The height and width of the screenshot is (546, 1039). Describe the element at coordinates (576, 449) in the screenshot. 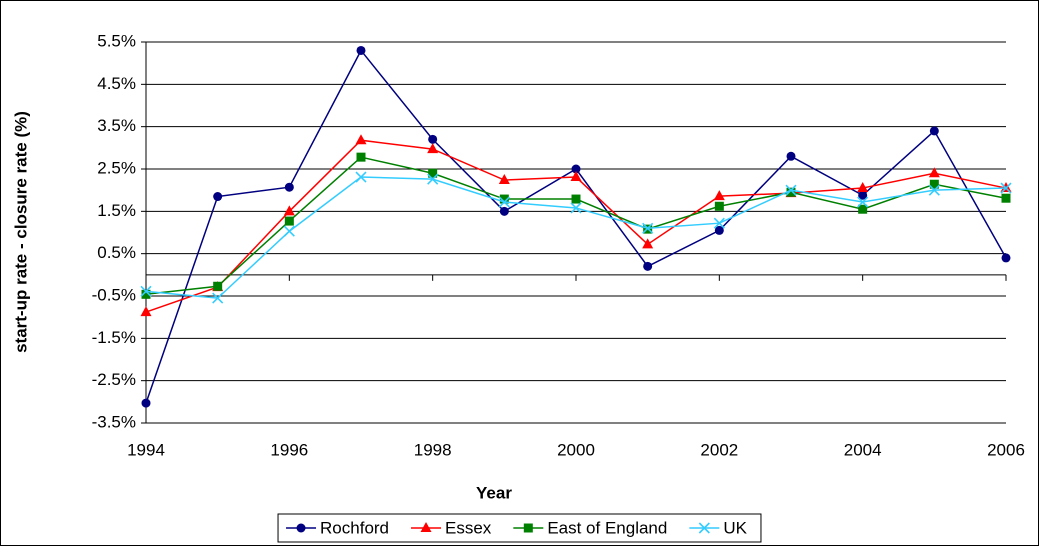

I see `x-tick-label: 2000` at that location.